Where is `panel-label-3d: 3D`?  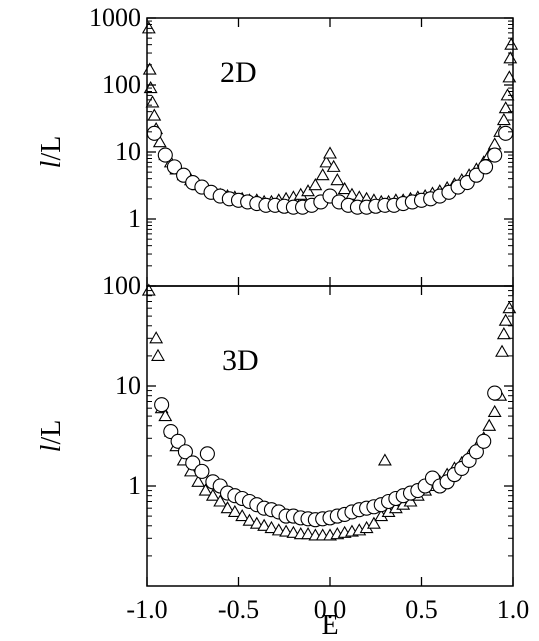
panel-label-3d: 3D is located at coordinates (240, 360).